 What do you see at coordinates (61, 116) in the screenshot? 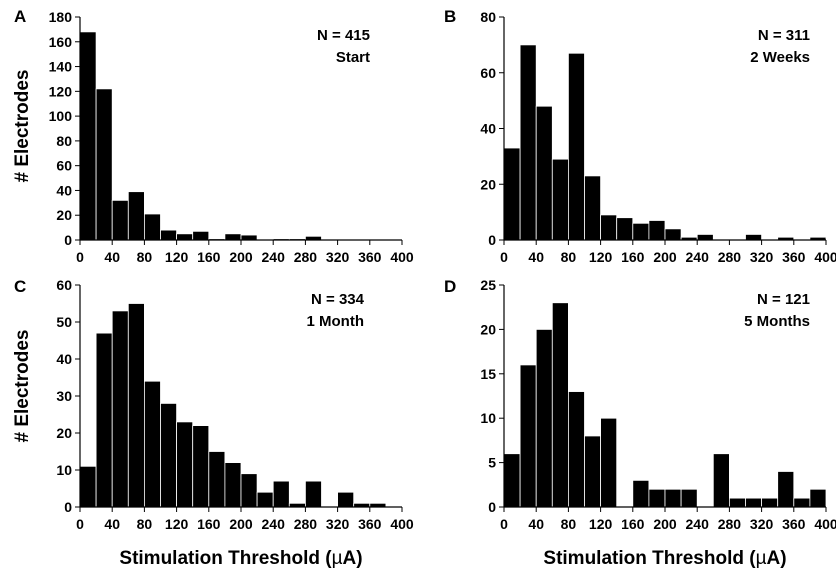
I see `y-tick-label-a-100: 100` at bounding box center [61, 116].